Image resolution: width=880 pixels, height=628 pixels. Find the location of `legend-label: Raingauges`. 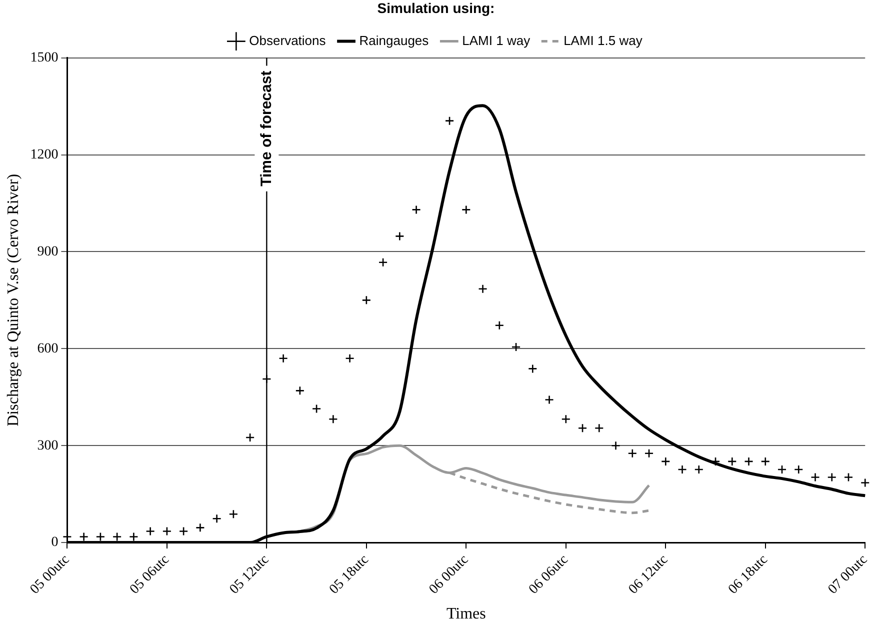

legend-label: Raingauges is located at coordinates (394, 40).